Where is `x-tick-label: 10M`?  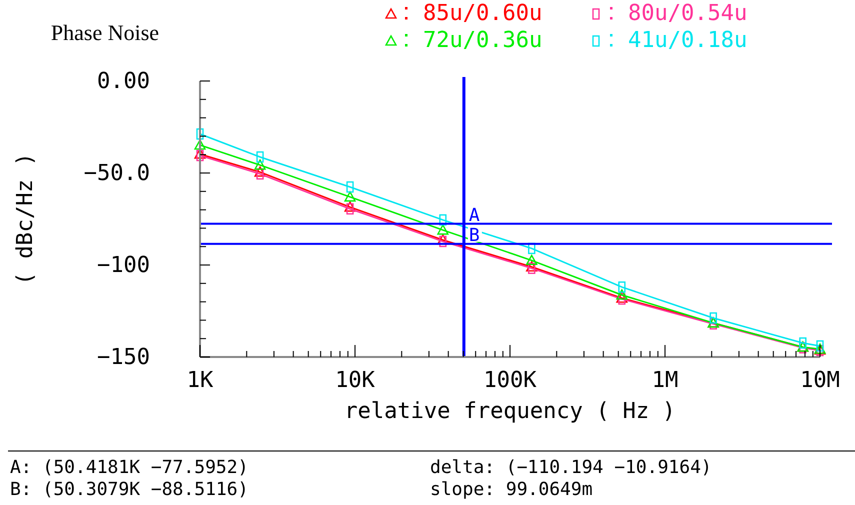
x-tick-label: 10M is located at coordinates (820, 380).